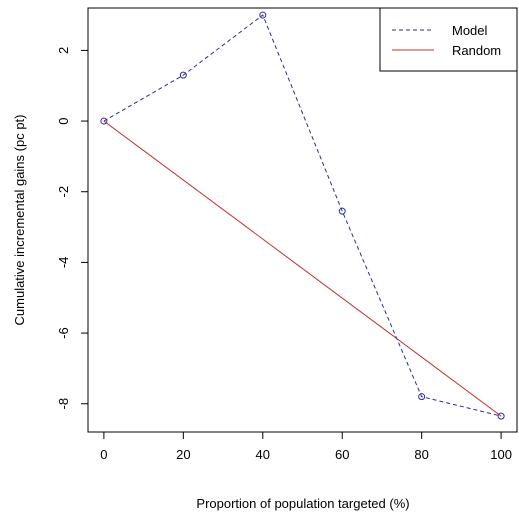 This screenshot has height=517, width=519. What do you see at coordinates (103, 454) in the screenshot?
I see `x-tick-label: 0` at bounding box center [103, 454].